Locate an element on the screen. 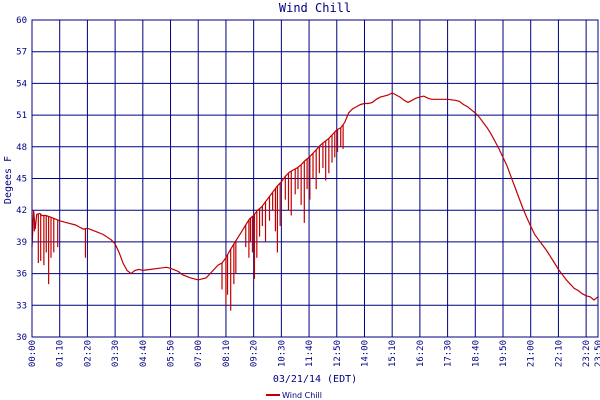 The height and width of the screenshot is (400, 600). legend: Wind Chill is located at coordinates (294, 395).